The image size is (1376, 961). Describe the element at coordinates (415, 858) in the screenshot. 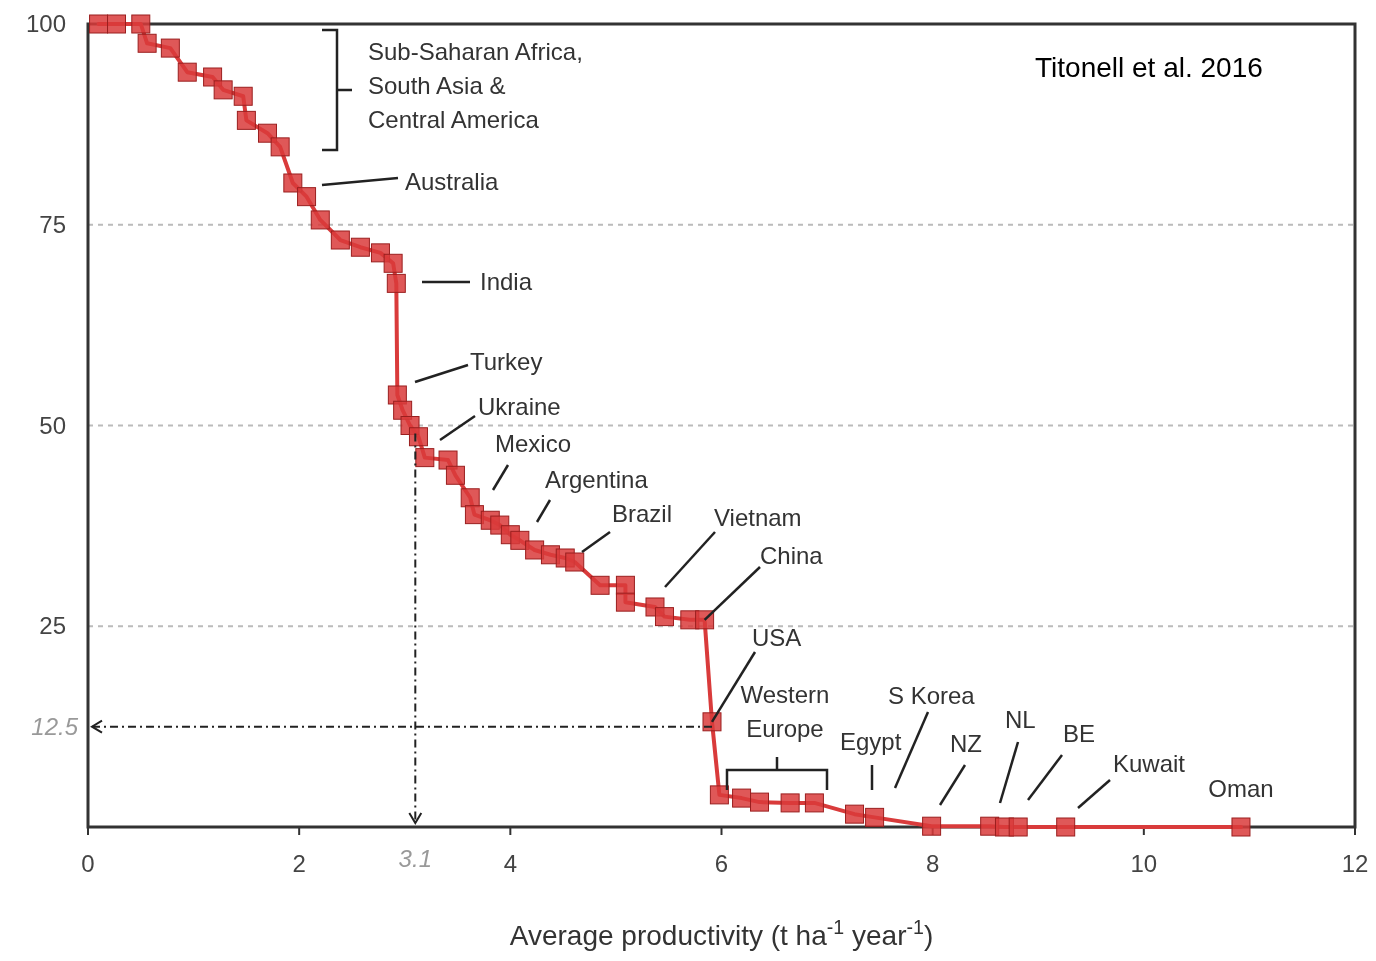

I see `annotation: 3.1` at that location.